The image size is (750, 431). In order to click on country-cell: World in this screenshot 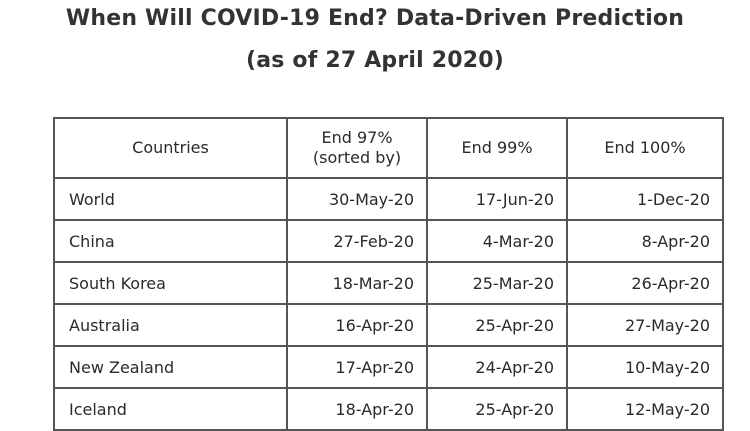, I will do `click(170, 199)`.